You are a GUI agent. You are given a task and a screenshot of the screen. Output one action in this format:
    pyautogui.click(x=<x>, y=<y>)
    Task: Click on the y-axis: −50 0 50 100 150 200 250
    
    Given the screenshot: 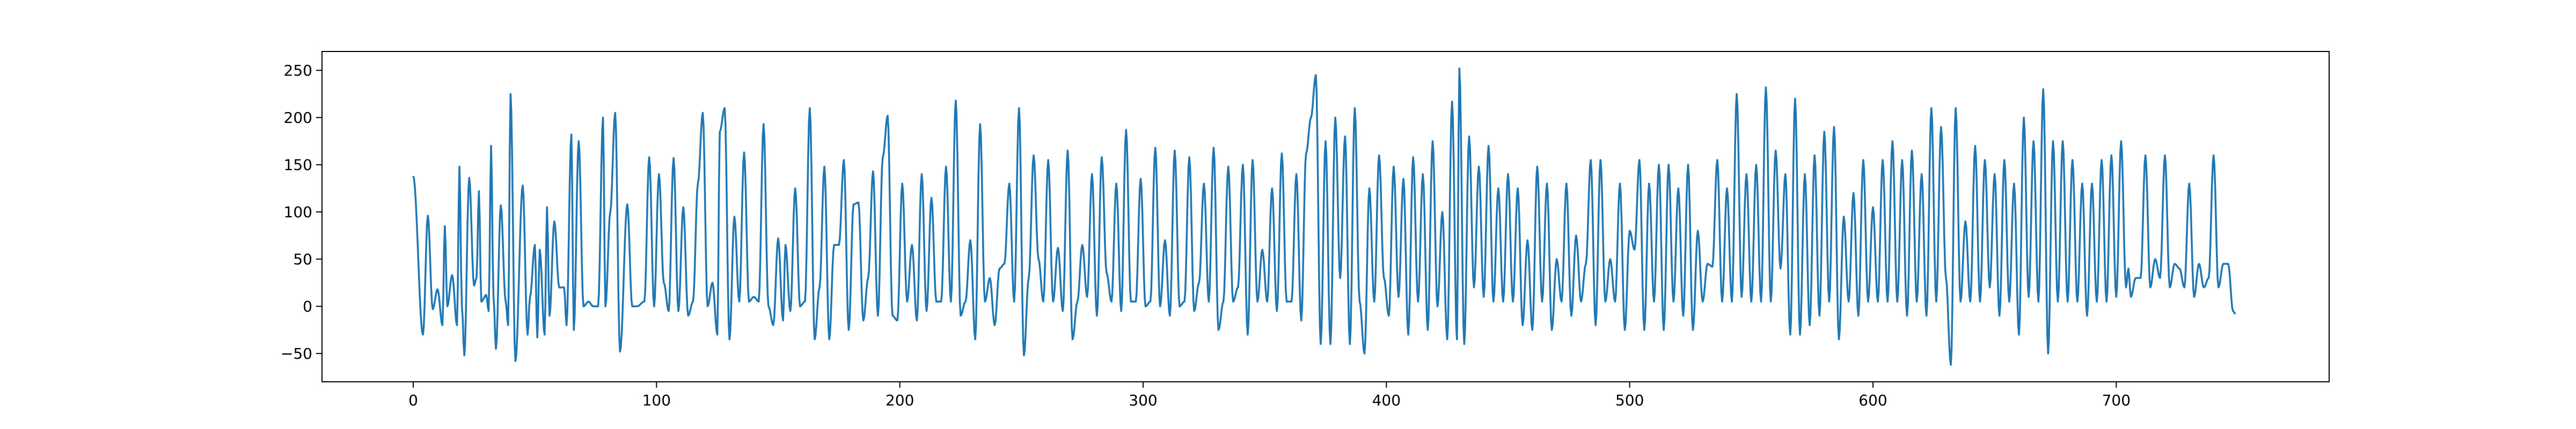 What is the action you would take?
    pyautogui.click(x=301, y=212)
    